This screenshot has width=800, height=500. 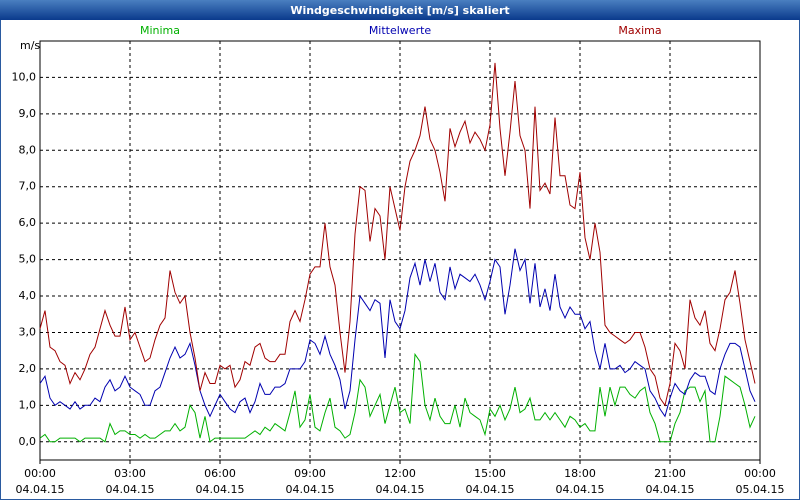 I want to click on y-tick-label: 7,0, so click(x=28, y=186).